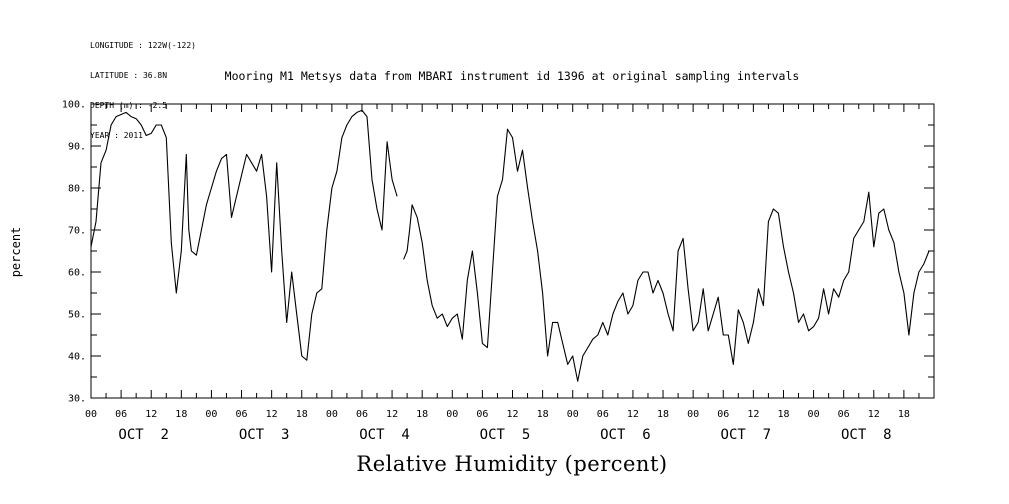 This screenshot has height=504, width=1009. I want to click on y-tick-label: 30., so click(77, 399).